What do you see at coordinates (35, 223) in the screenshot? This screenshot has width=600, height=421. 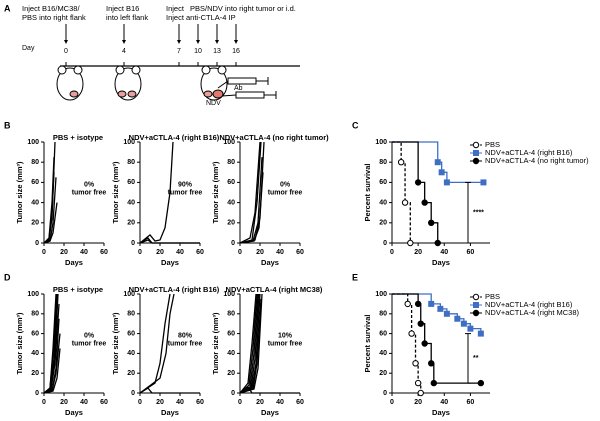 I see `y-tick-label: 20` at bounding box center [35, 223].